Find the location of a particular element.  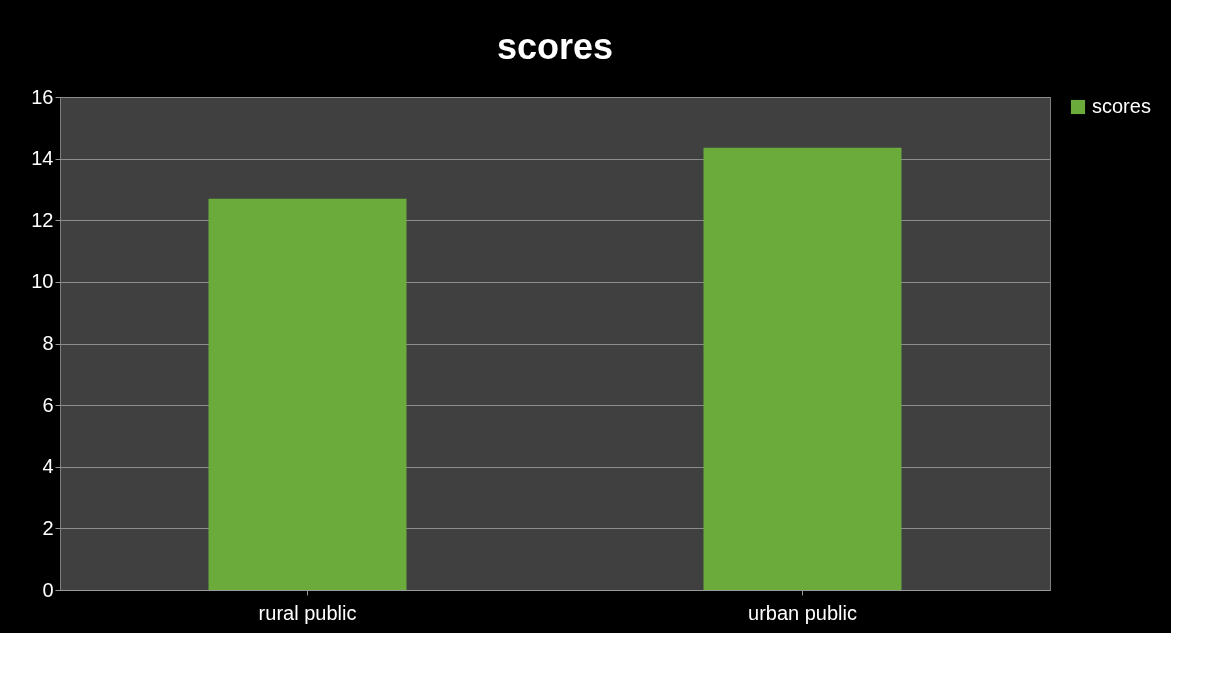

legend-label: scores is located at coordinates (1121, 106).